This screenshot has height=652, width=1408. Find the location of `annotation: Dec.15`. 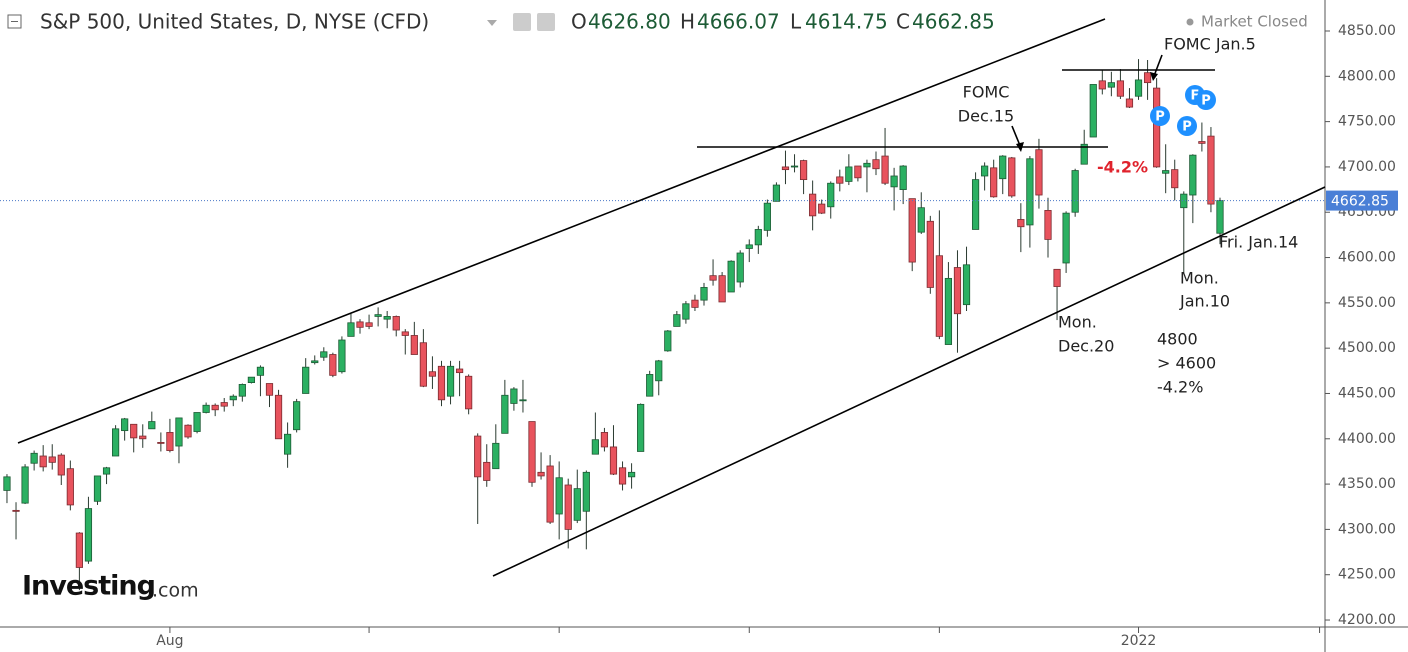

annotation: Dec.15 is located at coordinates (986, 116).